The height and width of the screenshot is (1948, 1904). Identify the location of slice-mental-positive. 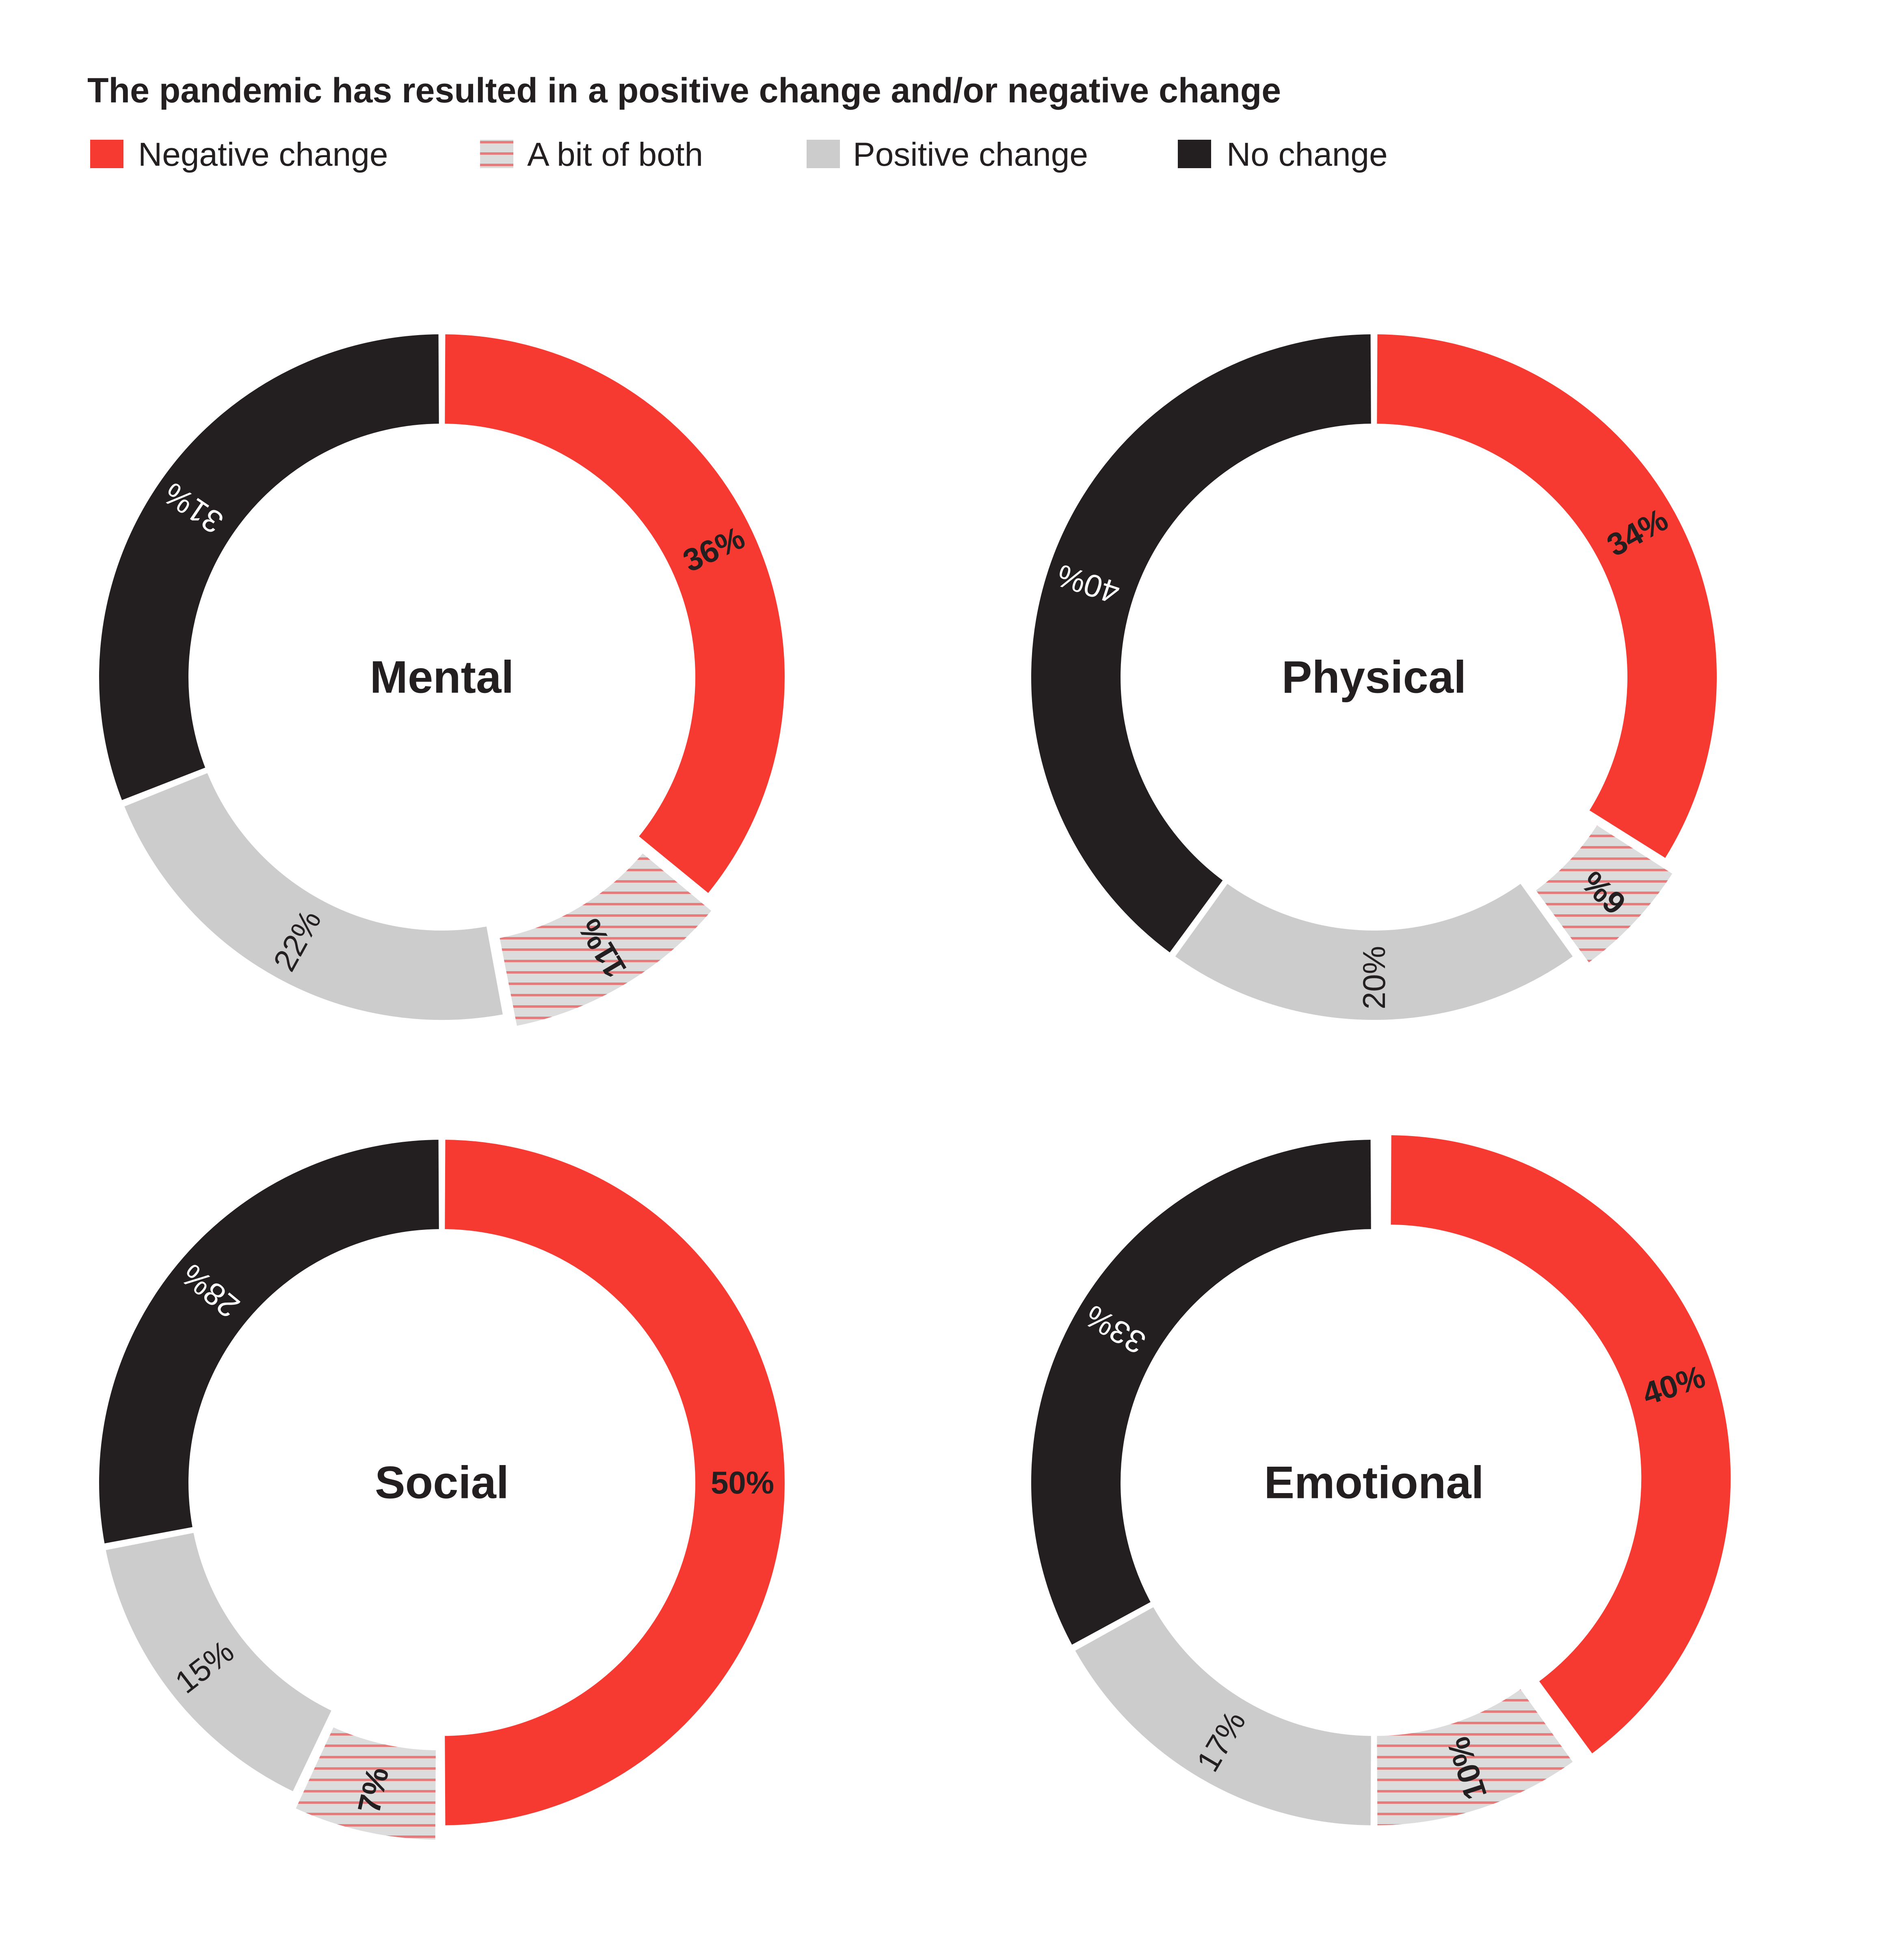
(313, 896).